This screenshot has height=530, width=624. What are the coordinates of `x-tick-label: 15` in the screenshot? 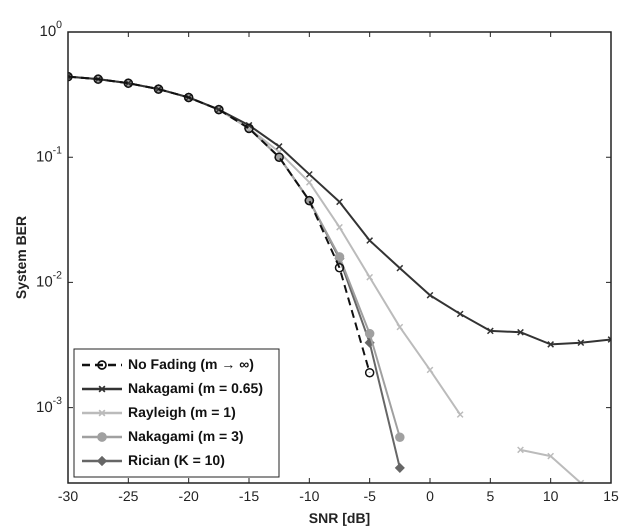 It's located at (611, 496).